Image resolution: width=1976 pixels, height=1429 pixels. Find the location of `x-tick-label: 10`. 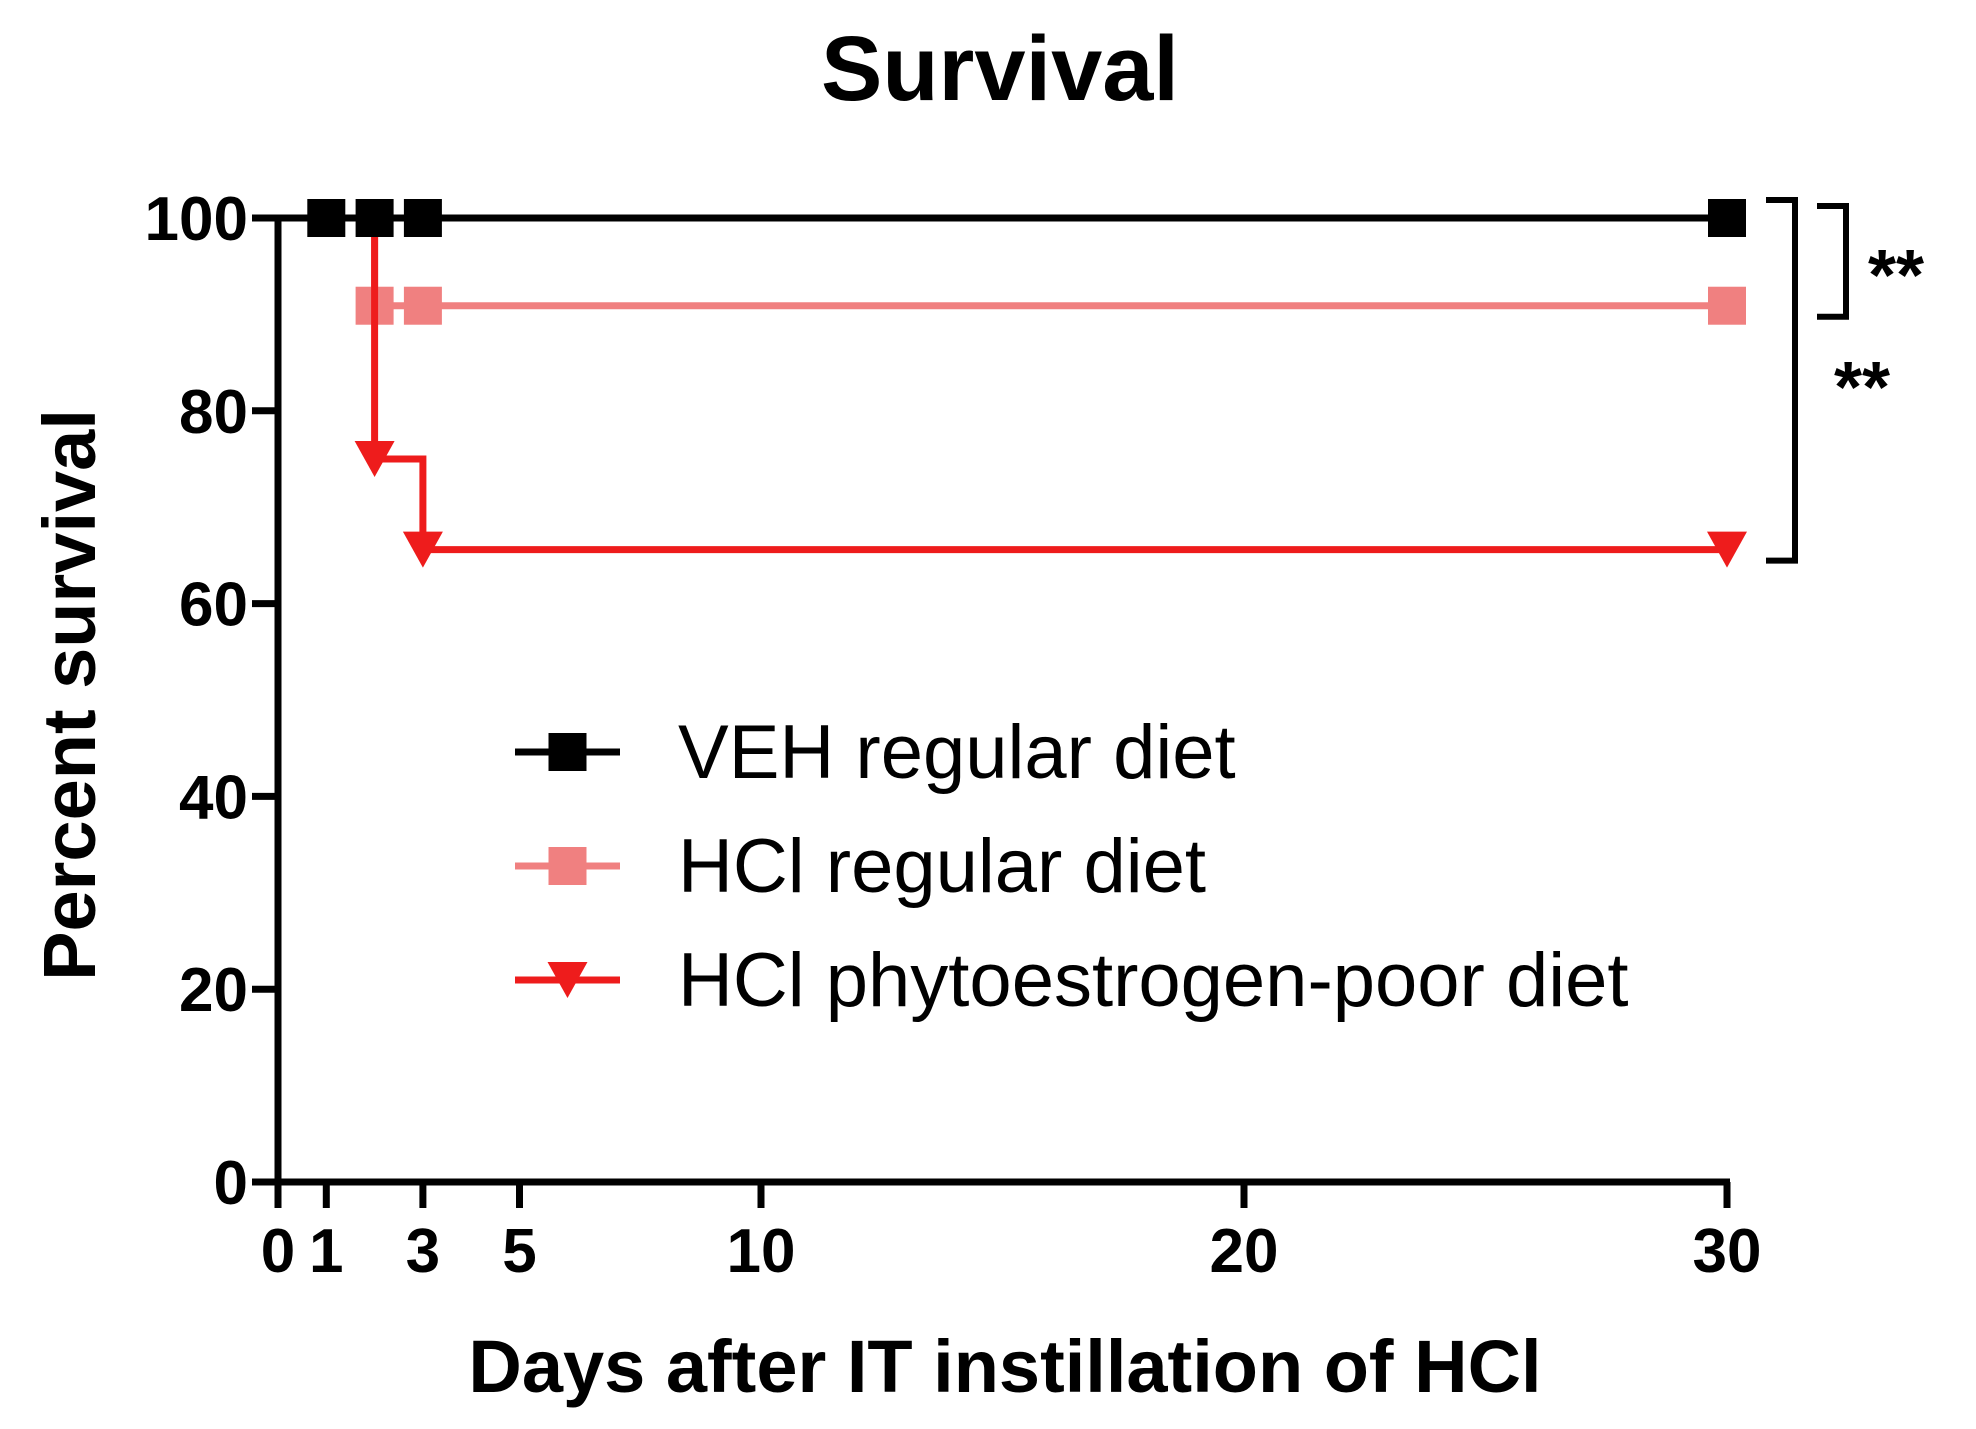

x-tick-label: 10 is located at coordinates (761, 1251).